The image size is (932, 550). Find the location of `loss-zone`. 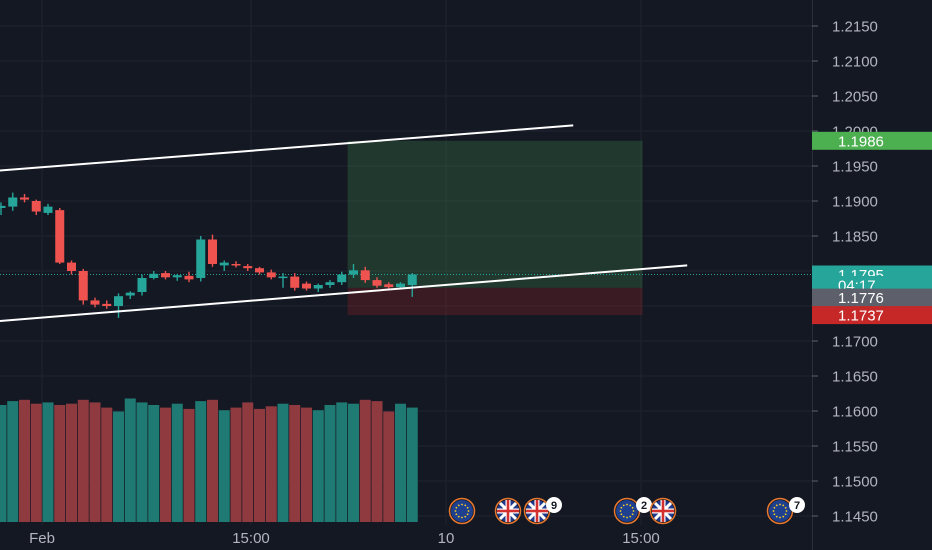

loss-zone is located at coordinates (495, 301).